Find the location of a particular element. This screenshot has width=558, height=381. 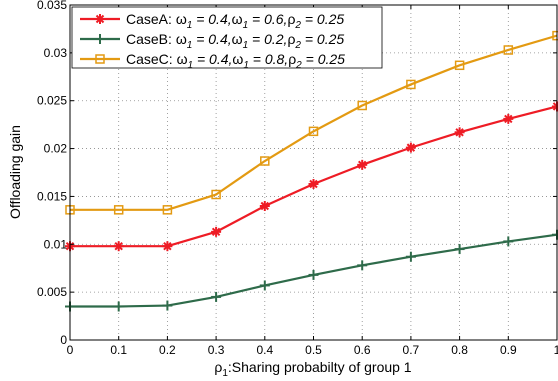

y-tick-label: 0.005 is located at coordinates (52, 292).